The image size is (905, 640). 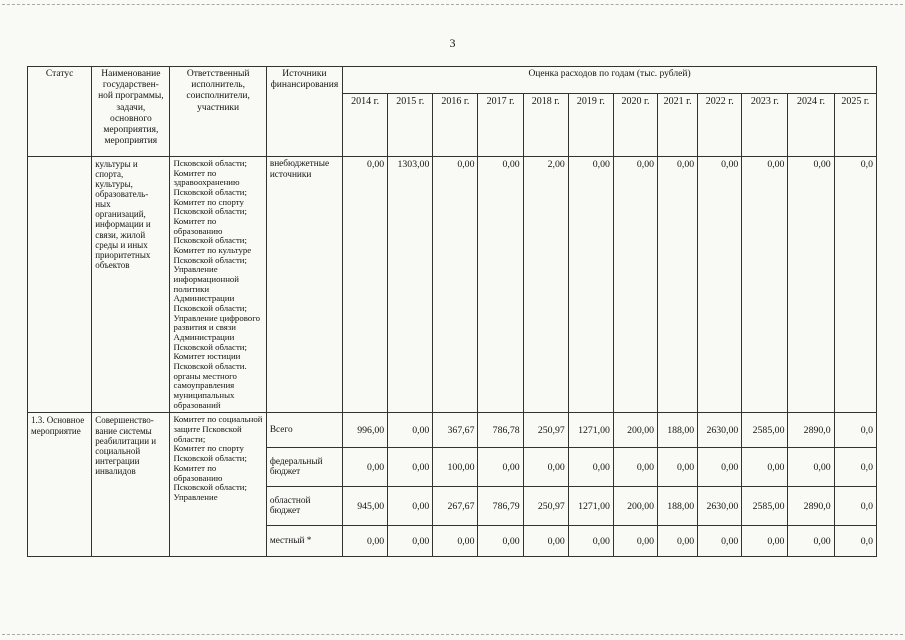 What do you see at coordinates (452, 634) in the screenshot?
I see `scan-artifact-bottom` at bounding box center [452, 634].